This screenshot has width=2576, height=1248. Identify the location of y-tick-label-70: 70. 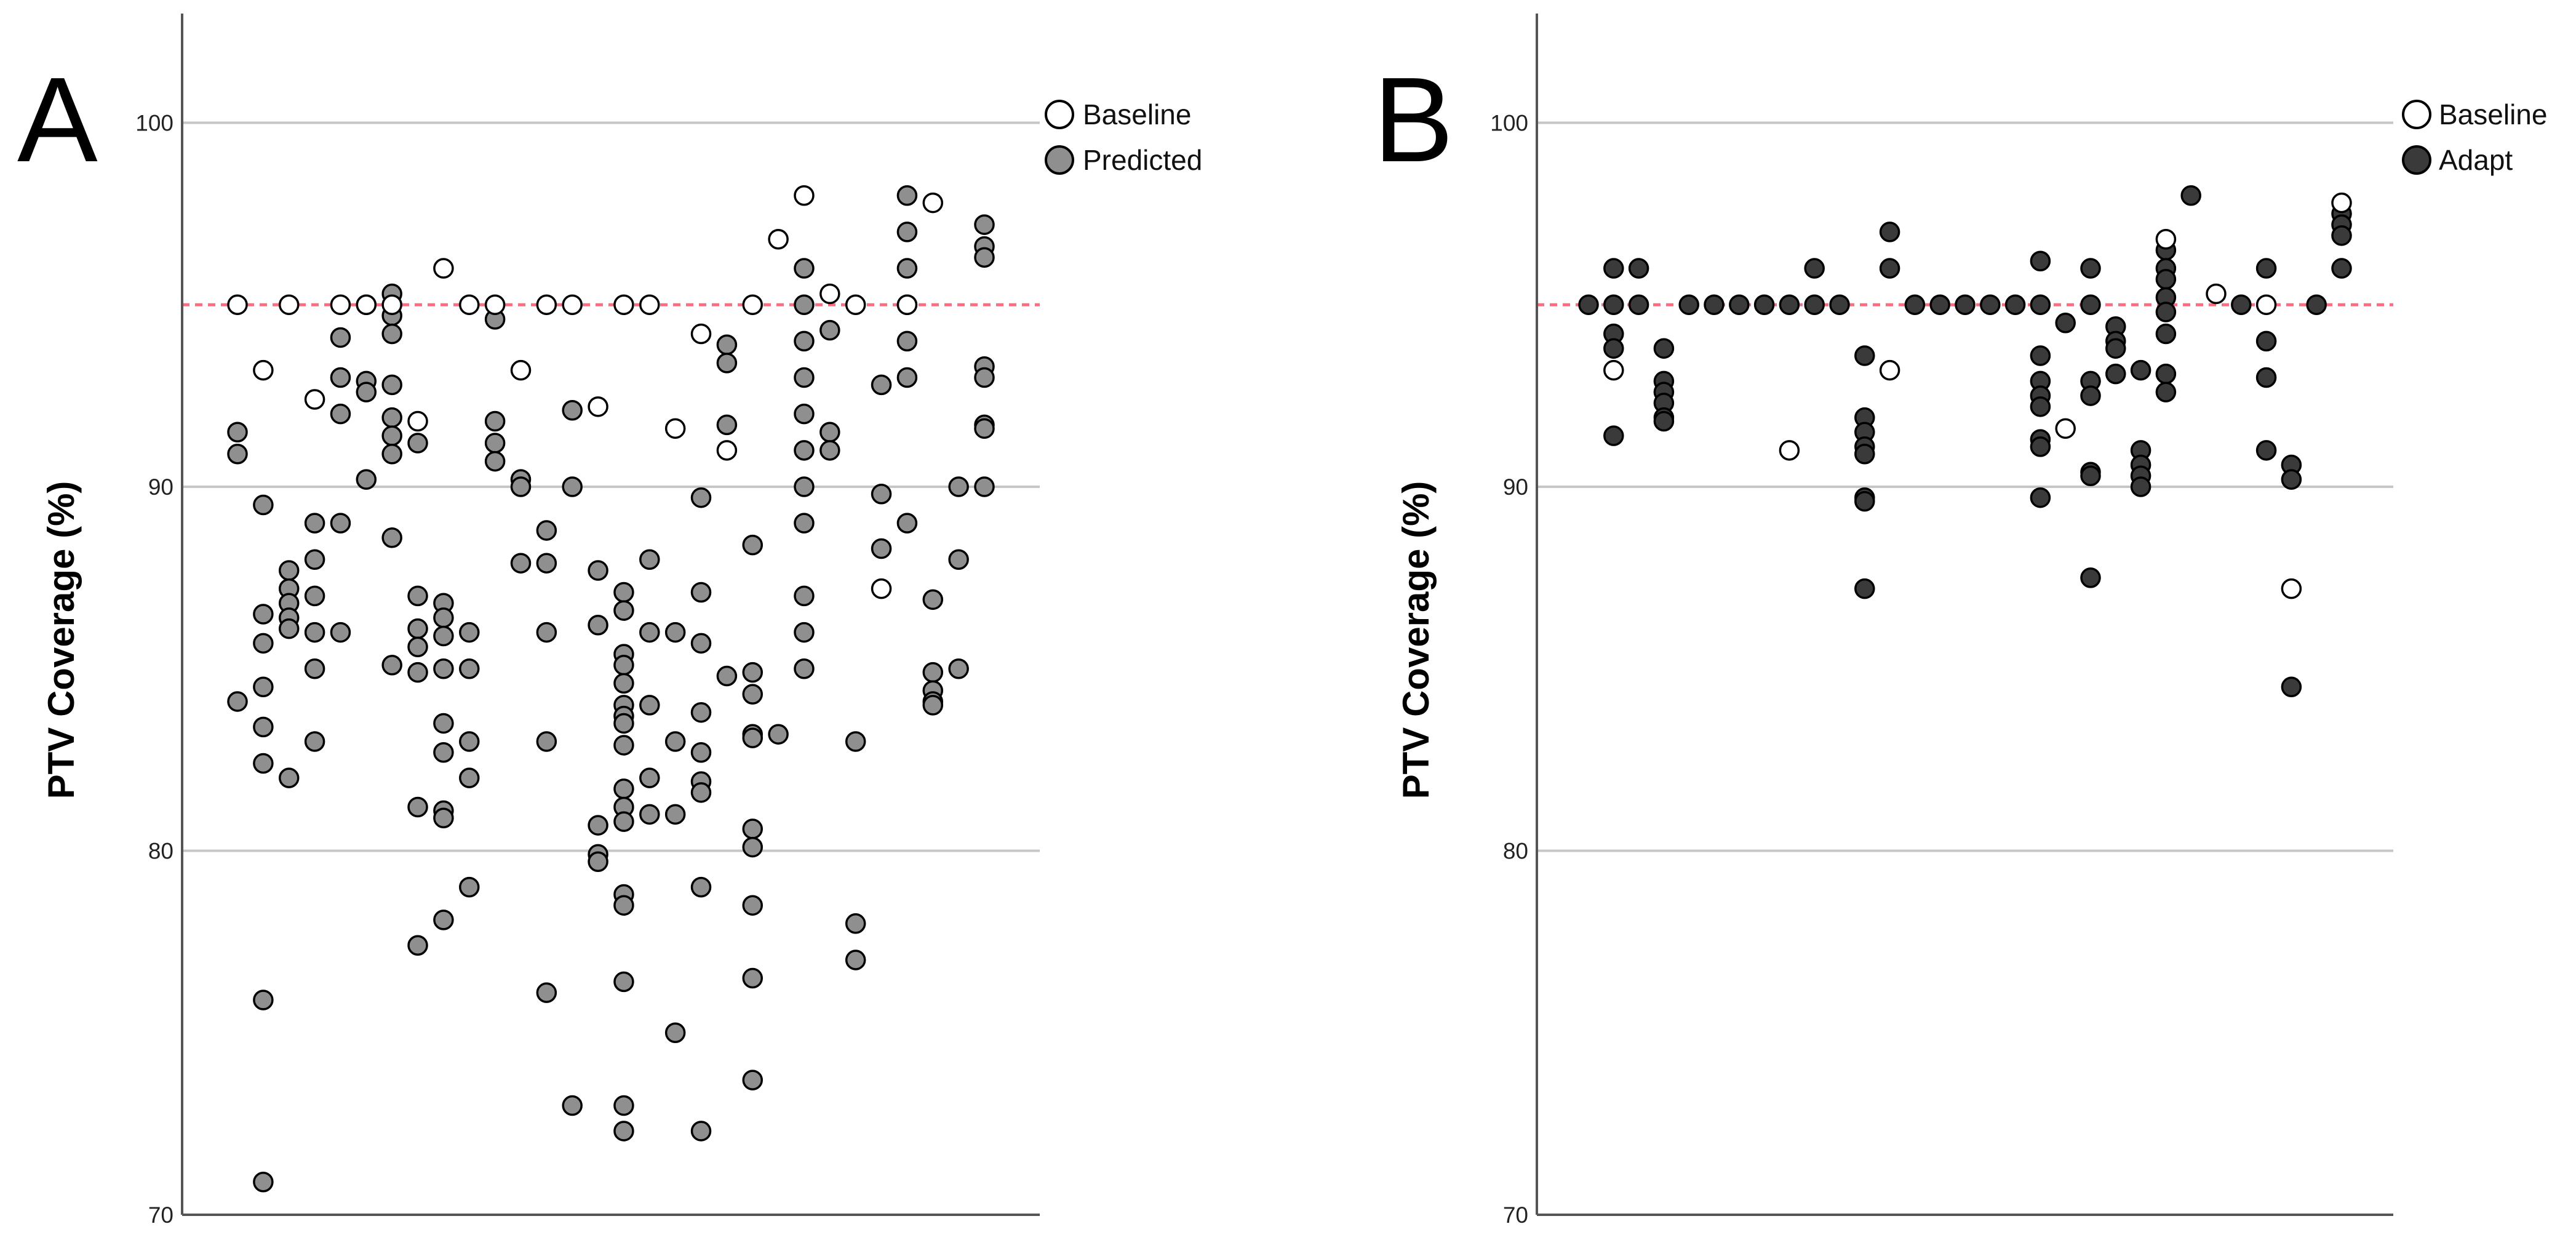
(160, 1215).